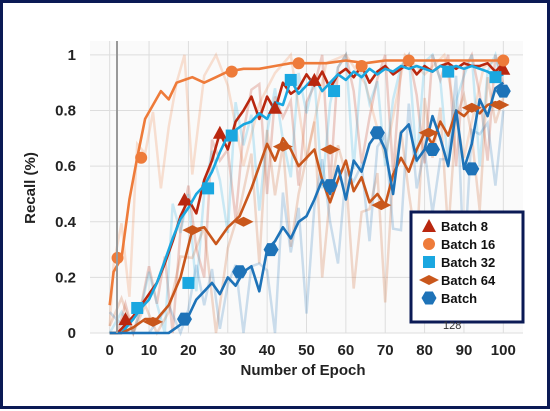 The width and height of the screenshot is (550, 411). Describe the element at coordinates (188, 350) in the screenshot. I see `x-tick-label: 20` at that location.